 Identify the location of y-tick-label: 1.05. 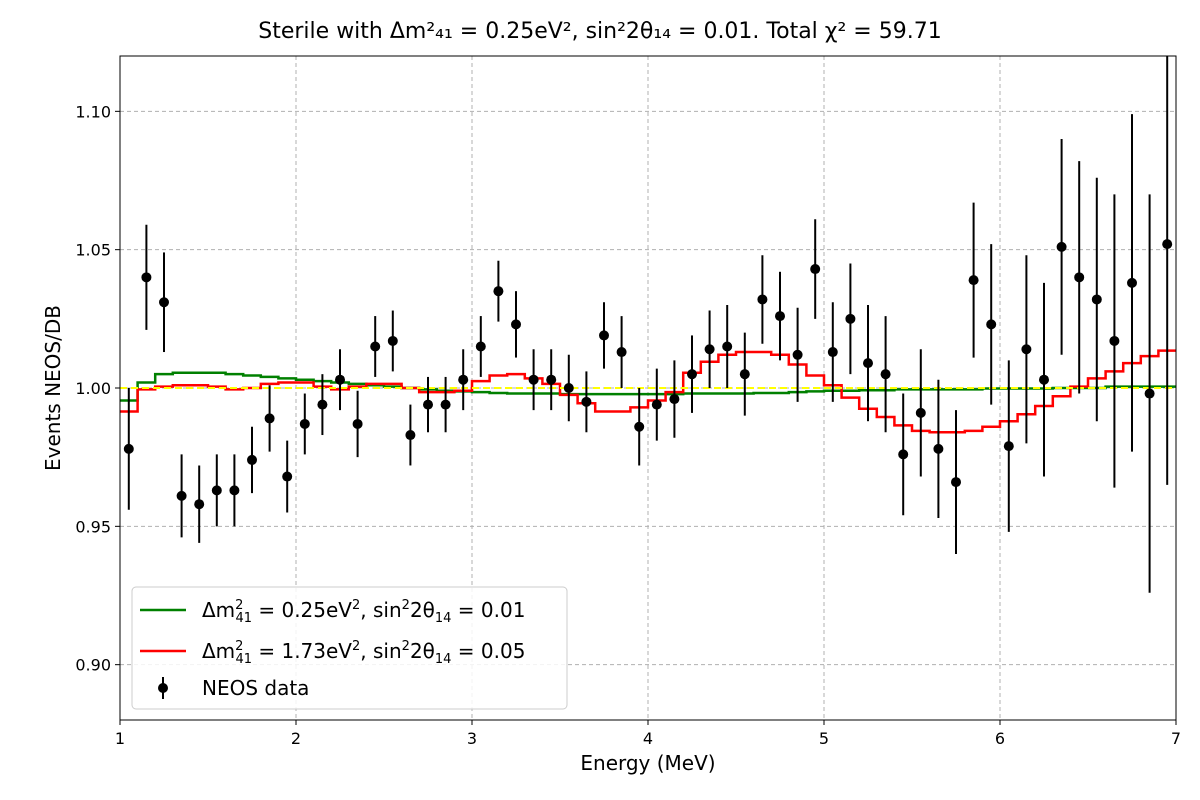
(93, 250).